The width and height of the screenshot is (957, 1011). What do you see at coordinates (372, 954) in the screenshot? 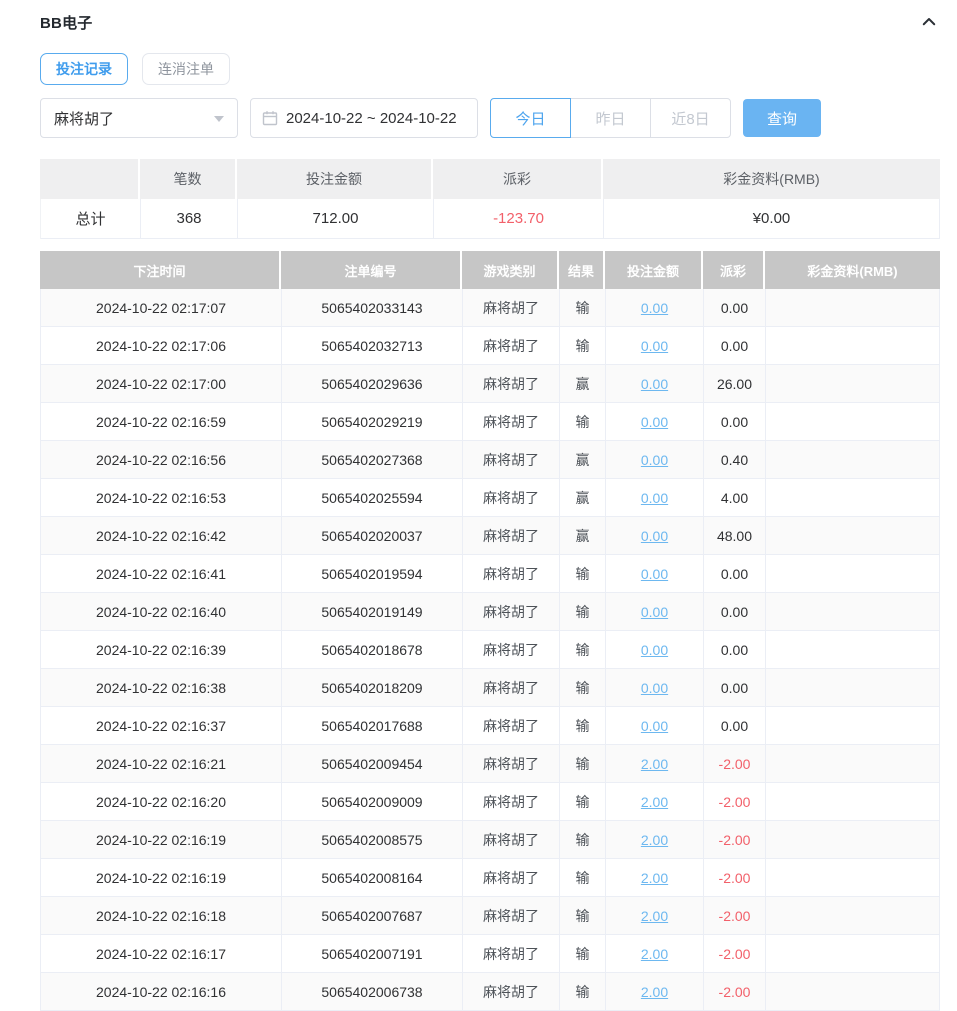
I see `cell-order-number: 5065402007191` at bounding box center [372, 954].